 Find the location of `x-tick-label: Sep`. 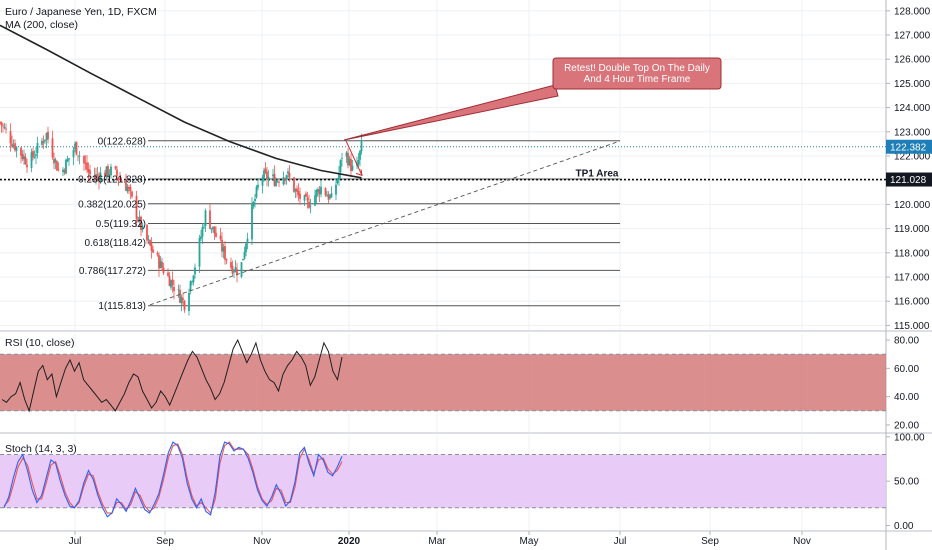

x-tick-label: Sep is located at coordinates (710, 541).